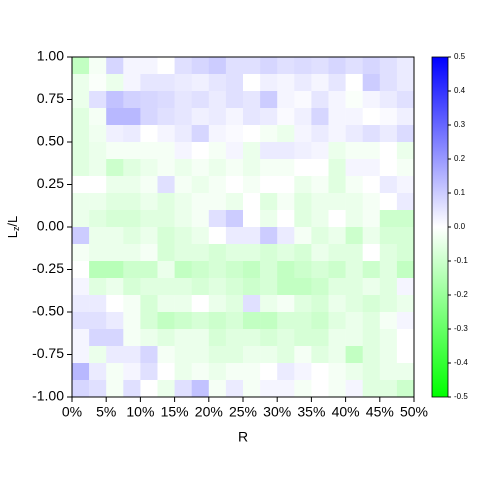 The width and height of the screenshot is (480, 480). What do you see at coordinates (106, 412) in the screenshot?
I see `x-tick-label: 5%` at bounding box center [106, 412].